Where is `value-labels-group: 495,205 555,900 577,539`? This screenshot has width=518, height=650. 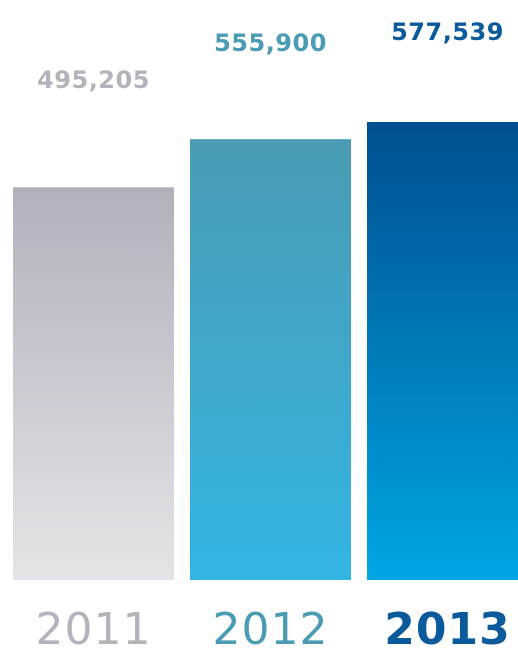 value-labels-group: 495,205 555,900 577,539 is located at coordinates (270, 56).